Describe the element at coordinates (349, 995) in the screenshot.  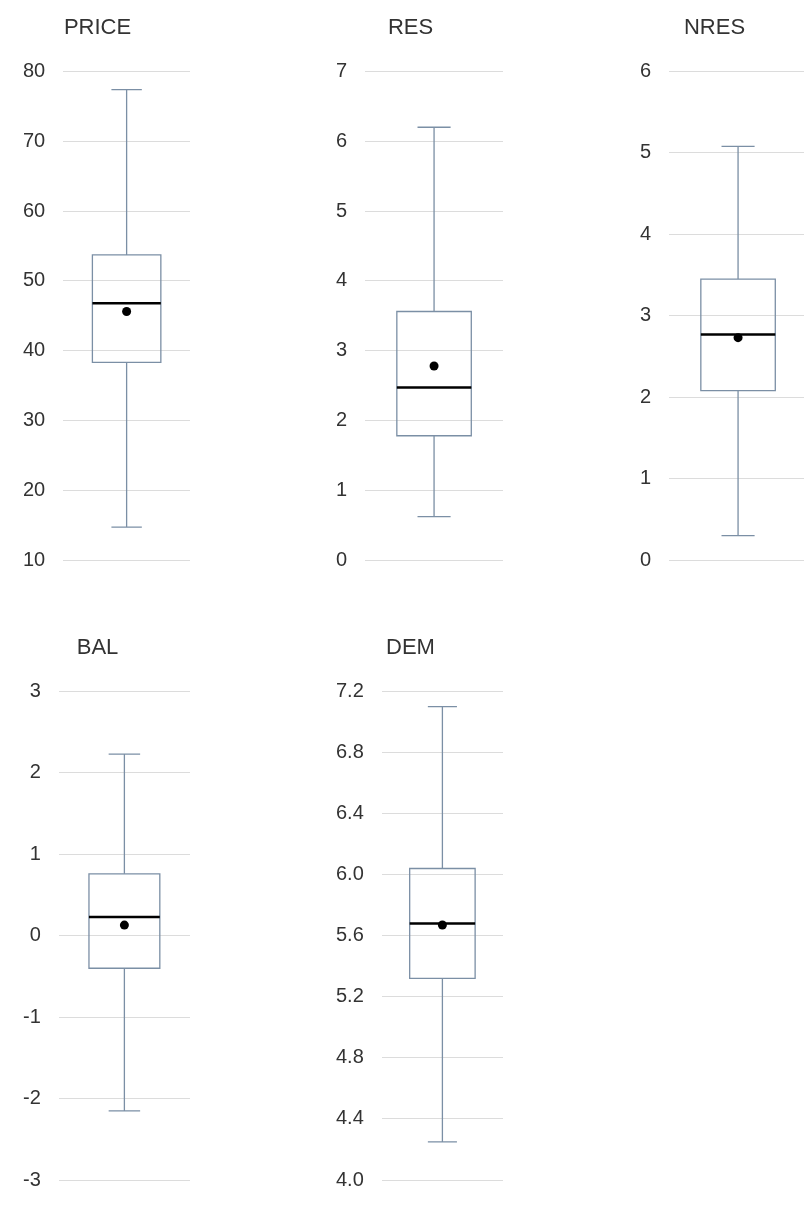
I see `y-tick-label: 5.2` at that location.